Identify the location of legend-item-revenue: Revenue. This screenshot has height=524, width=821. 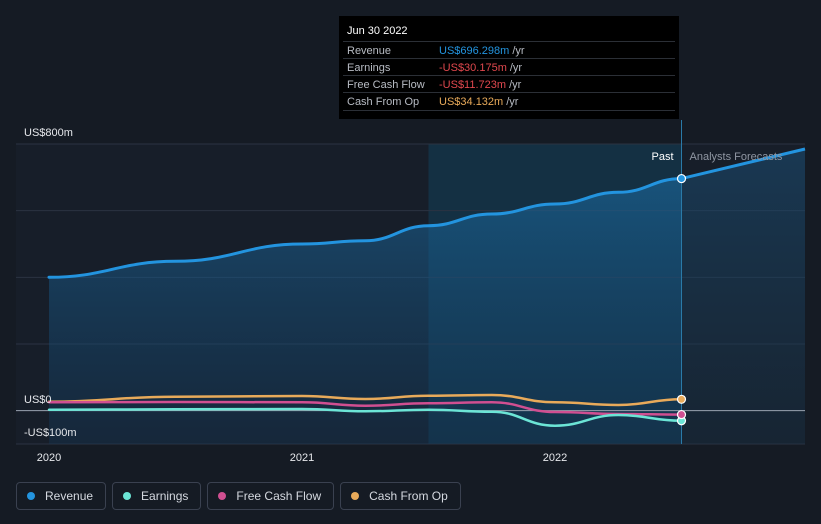
(61, 496).